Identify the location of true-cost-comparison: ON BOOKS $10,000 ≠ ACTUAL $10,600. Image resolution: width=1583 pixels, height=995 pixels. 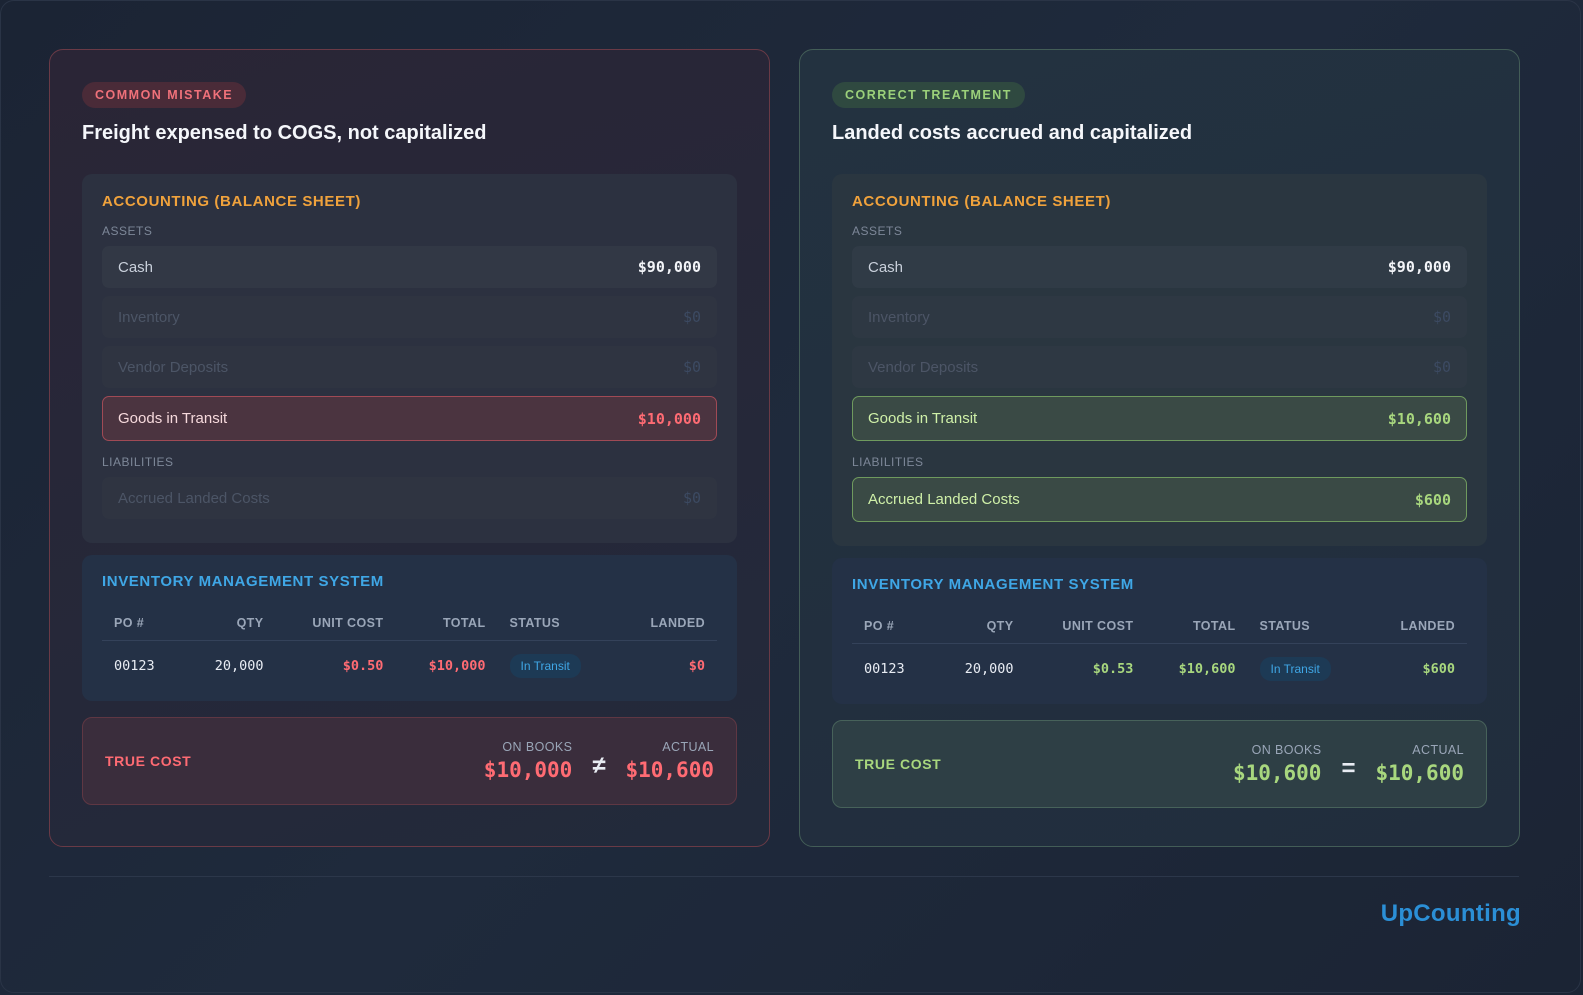
(599, 761).